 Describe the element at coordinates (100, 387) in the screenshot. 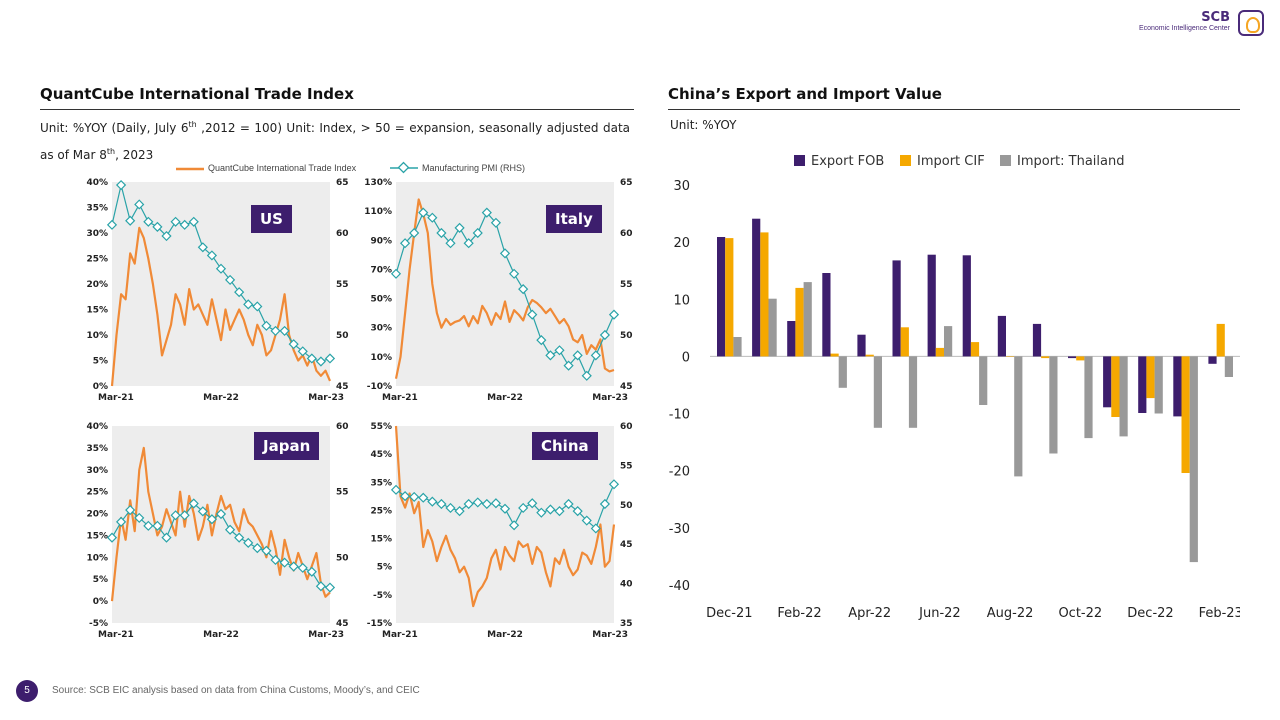

I see `us-left-tick-label: 0%` at that location.